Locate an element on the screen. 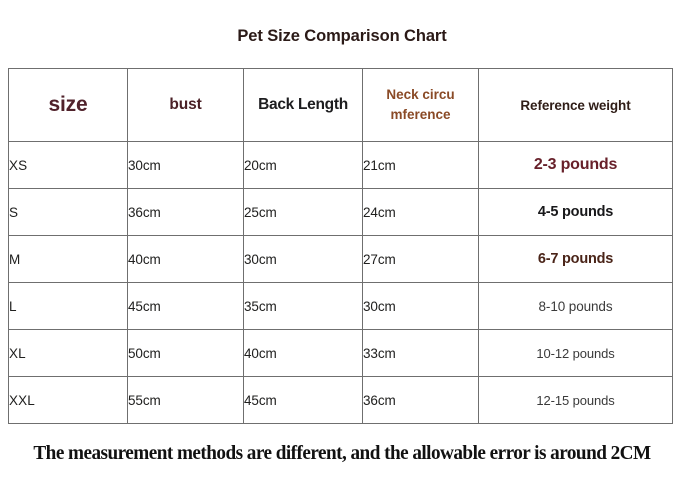 This screenshot has height=485, width=684. table-row: XXL 55cm 45cm 36cm 12-15 pounds is located at coordinates (340, 400).